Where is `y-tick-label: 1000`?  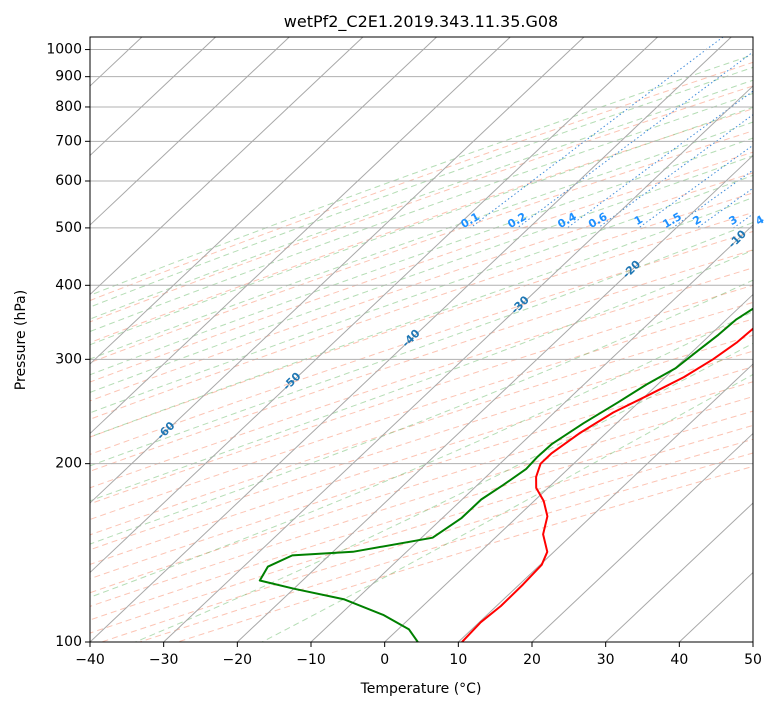
y-tick-label: 1000 is located at coordinates (64, 50).